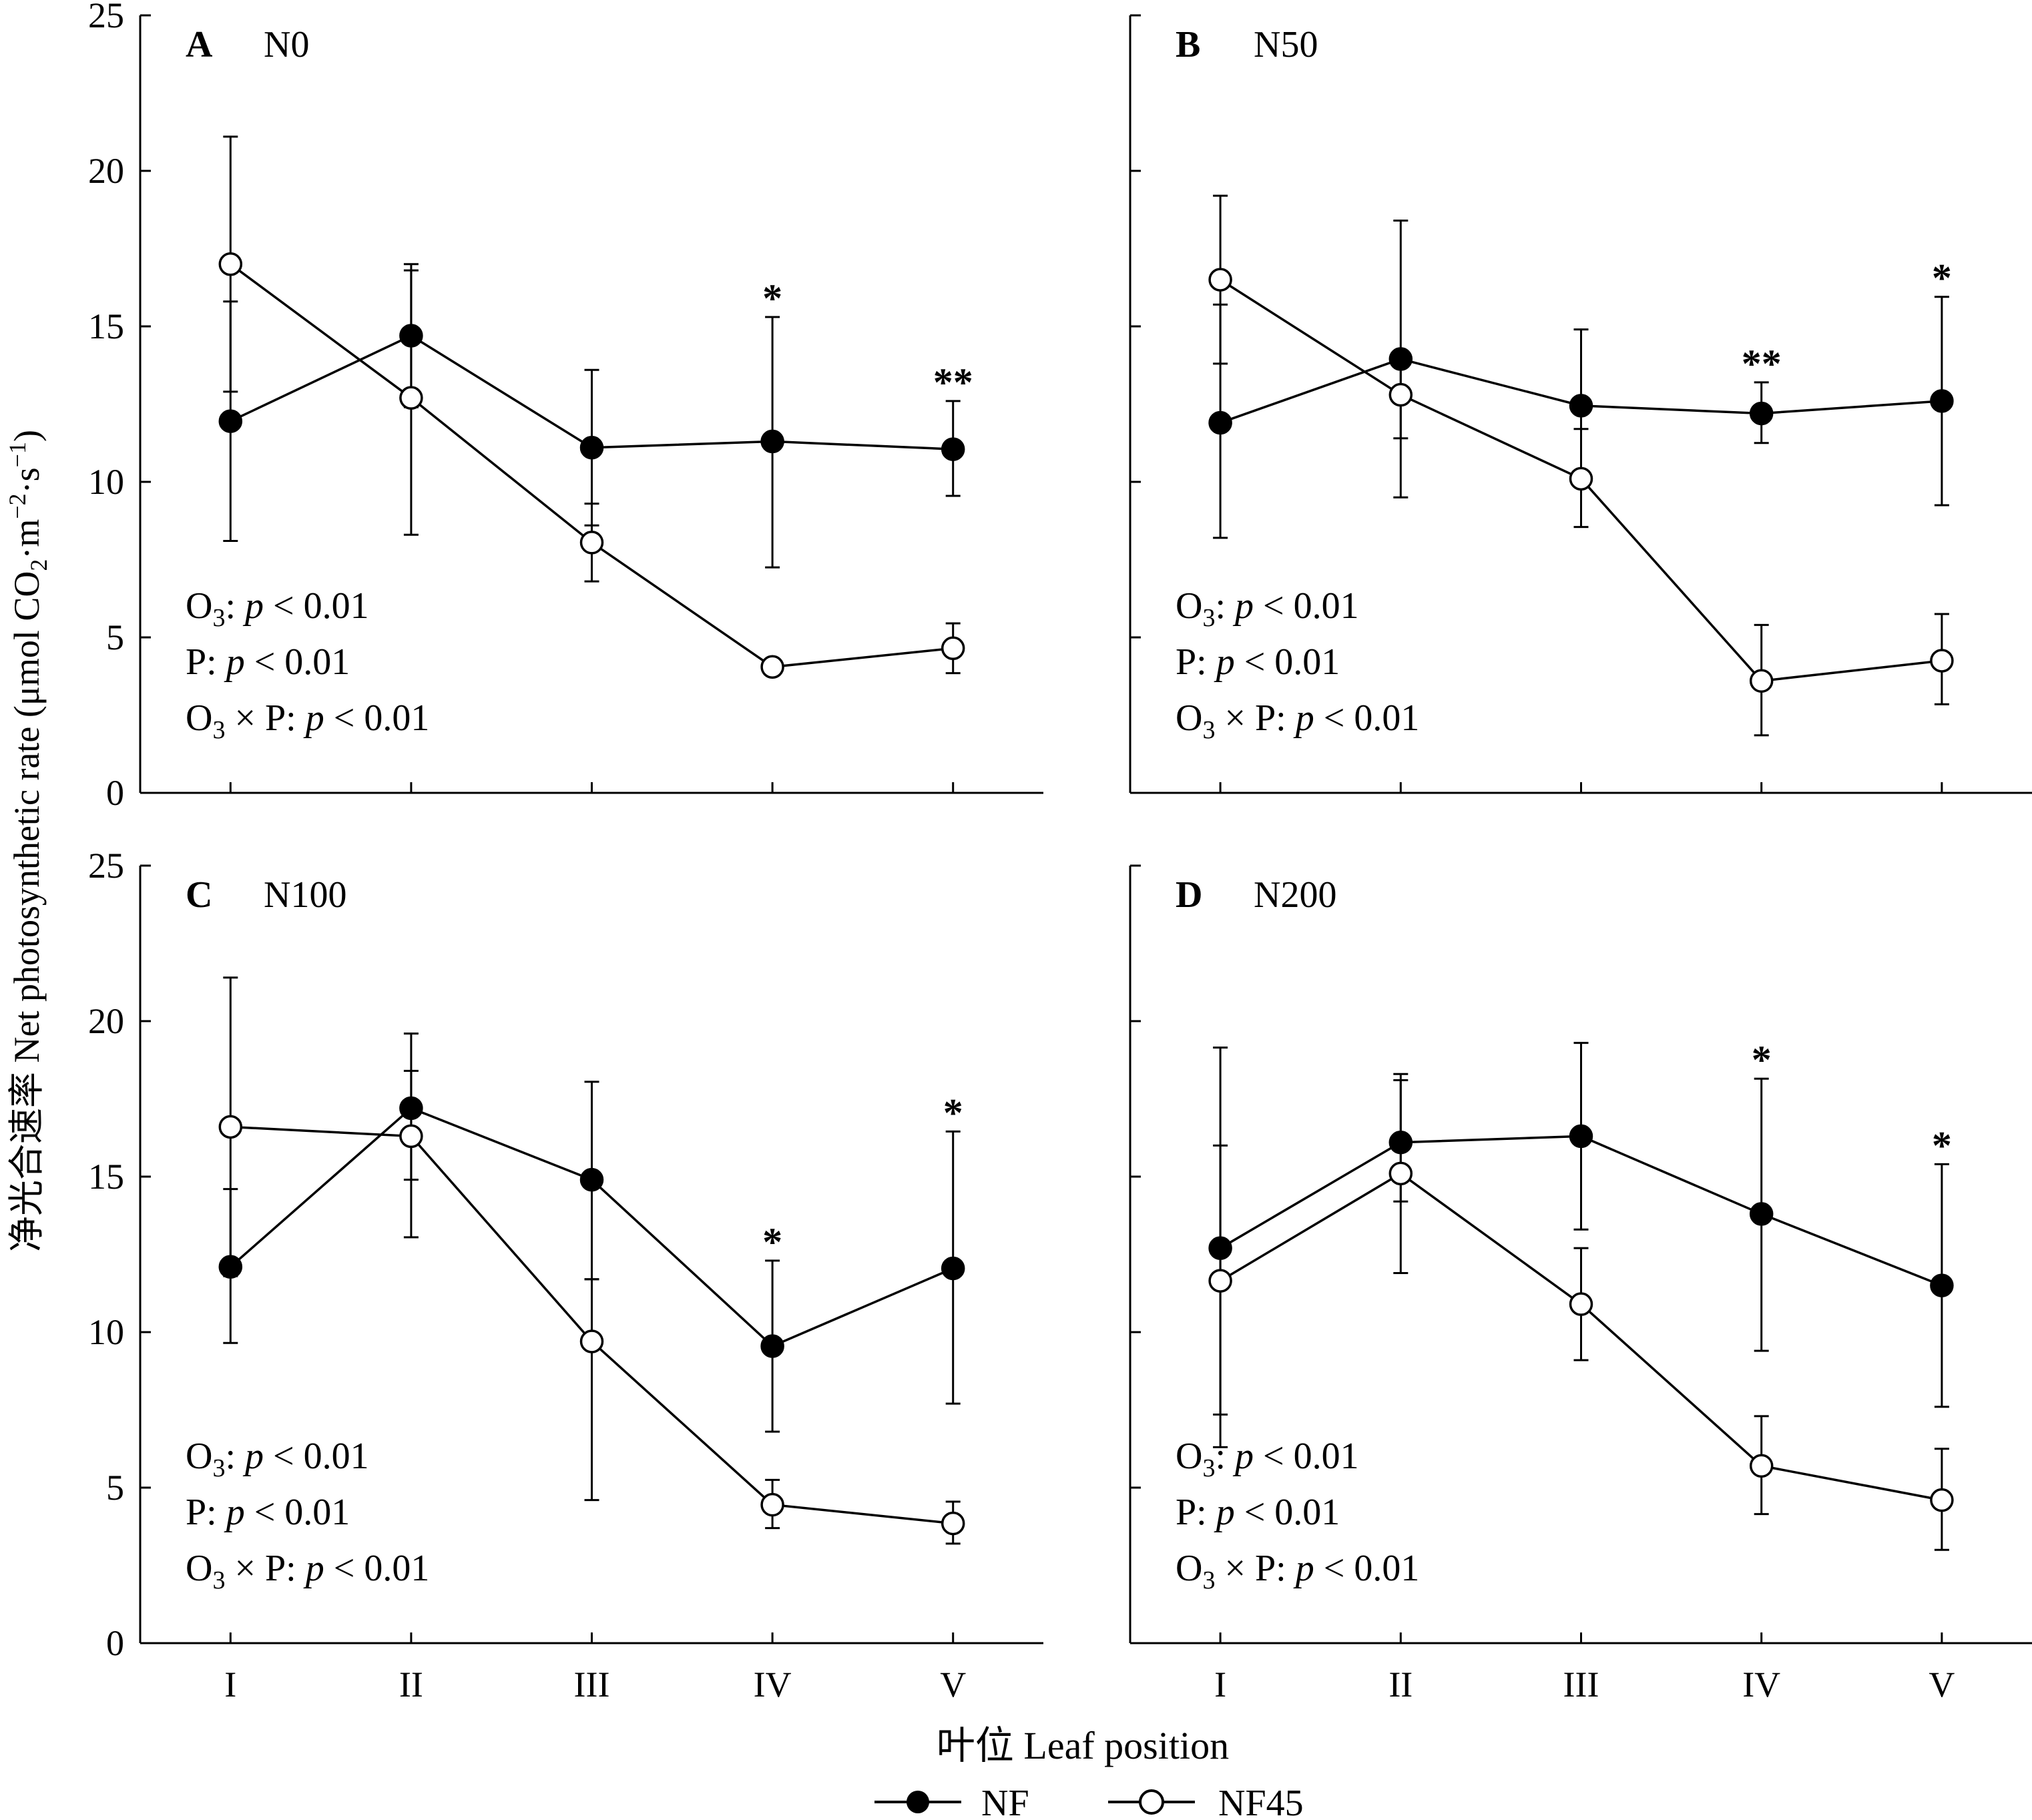 This screenshot has height=1820, width=2032. I want to click on legend-marker-open, so click(1151, 1802).